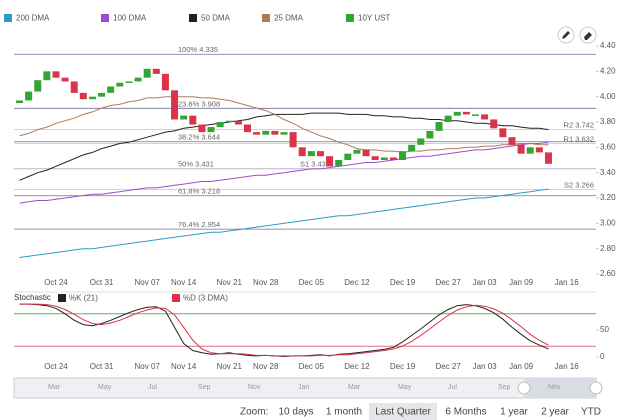  I want to click on toolbar, so click(577, 35).